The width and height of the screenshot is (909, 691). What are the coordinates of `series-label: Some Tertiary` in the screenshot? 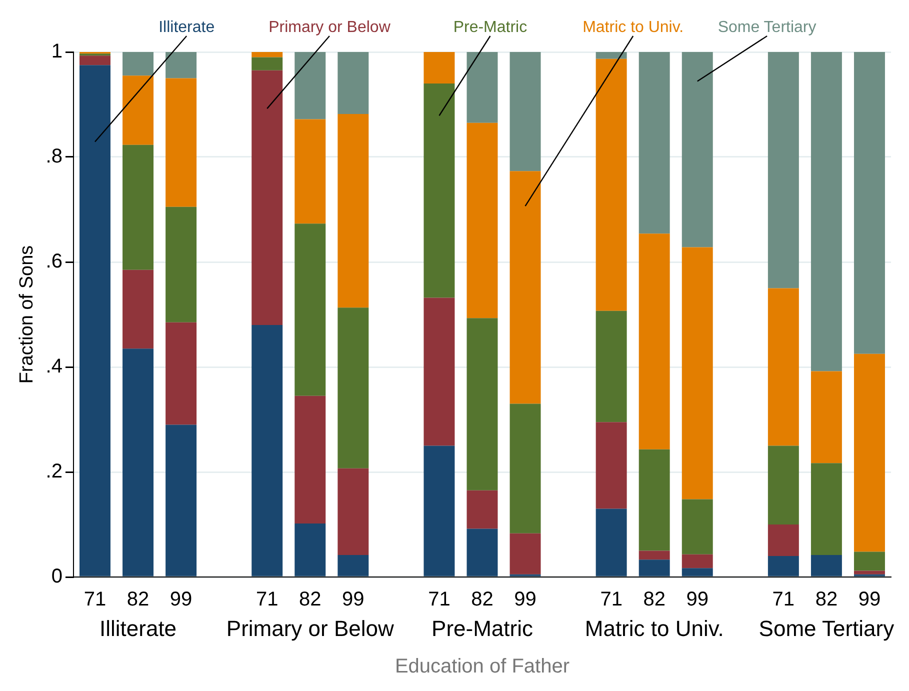 It's located at (767, 27).